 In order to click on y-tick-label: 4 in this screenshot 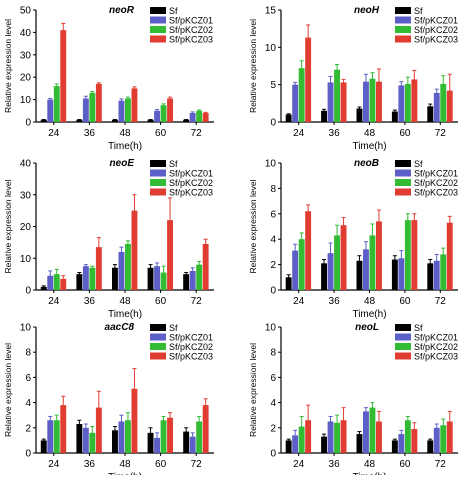, I will do `click(273, 403)`.